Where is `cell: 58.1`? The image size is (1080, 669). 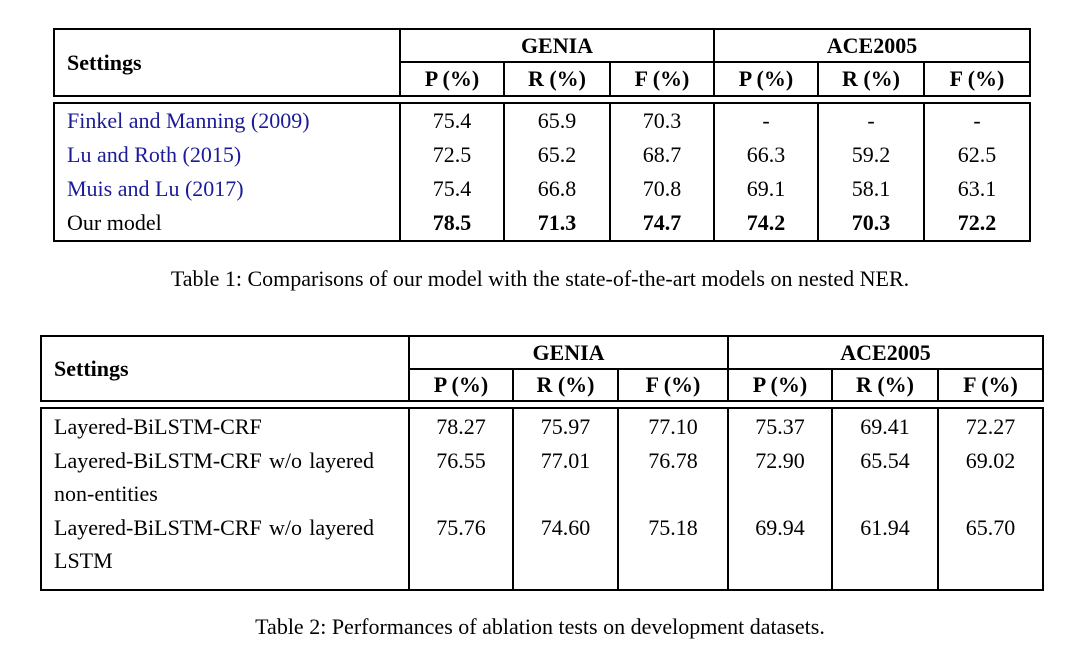
cell: 58.1 is located at coordinates (871, 189).